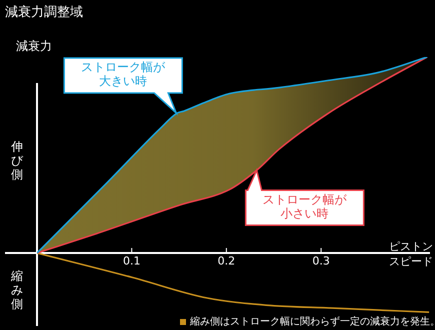  I want to click on x-tick-label: 0.2, so click(227, 261).